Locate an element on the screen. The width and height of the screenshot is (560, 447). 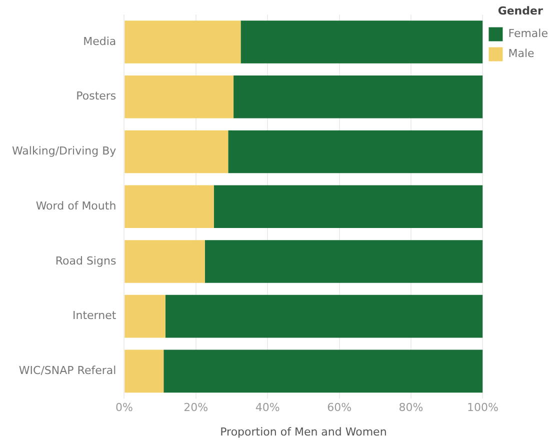
x-axis-title: Proportion of Men and Women is located at coordinates (303, 431).